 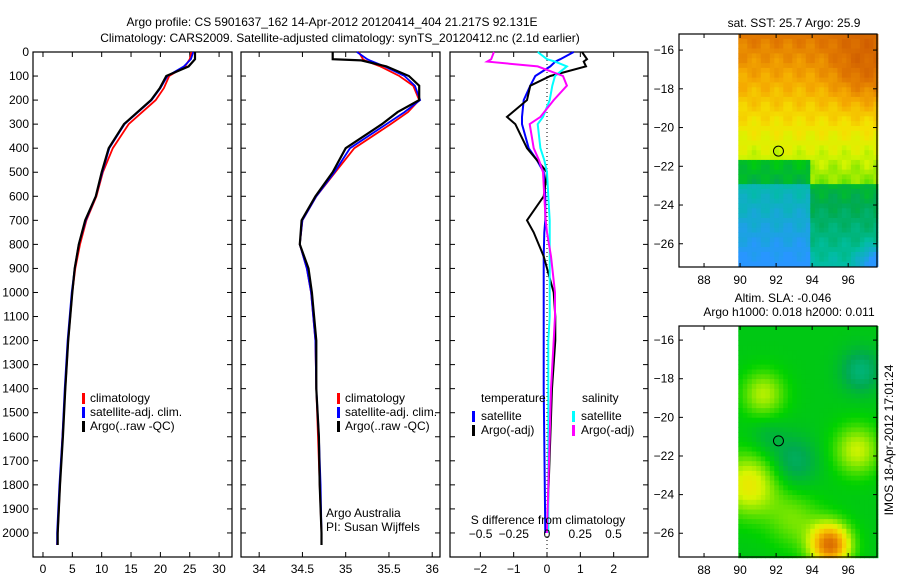 What do you see at coordinates (664, 166) in the screenshot?
I see `y-tick-label: −22` at bounding box center [664, 166].